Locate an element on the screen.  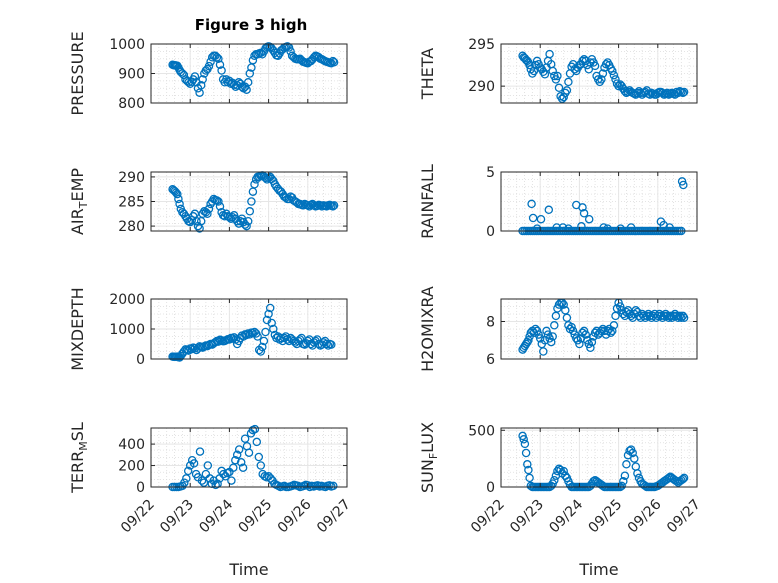
plot-area is located at coordinates (599, 201).